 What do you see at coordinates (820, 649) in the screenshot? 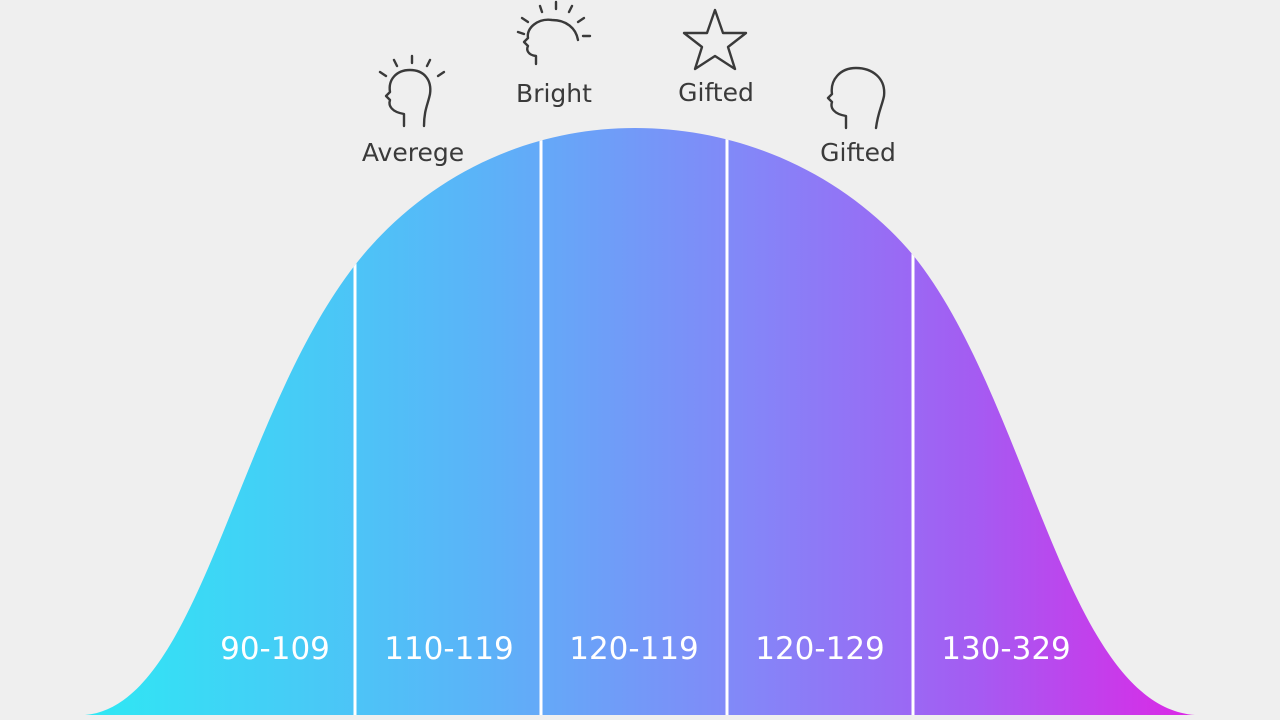
I see `segment-label: 120-129` at bounding box center [820, 649].